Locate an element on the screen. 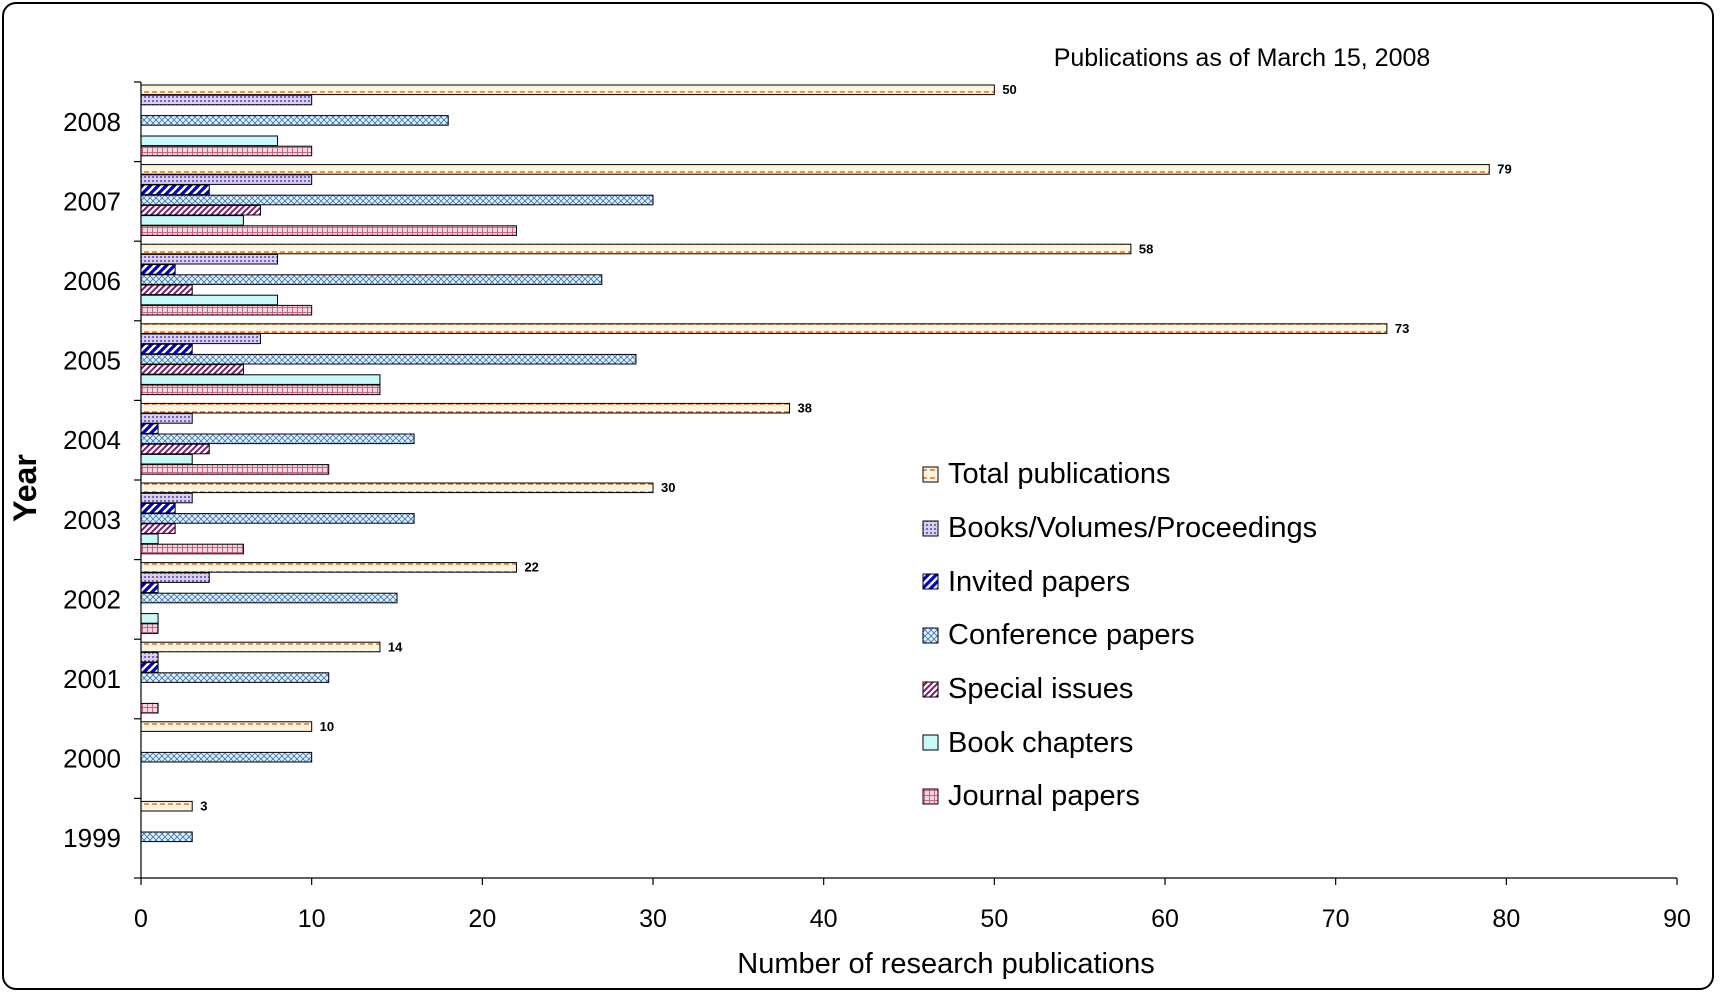  data-label-2001: 14 is located at coordinates (395, 646).